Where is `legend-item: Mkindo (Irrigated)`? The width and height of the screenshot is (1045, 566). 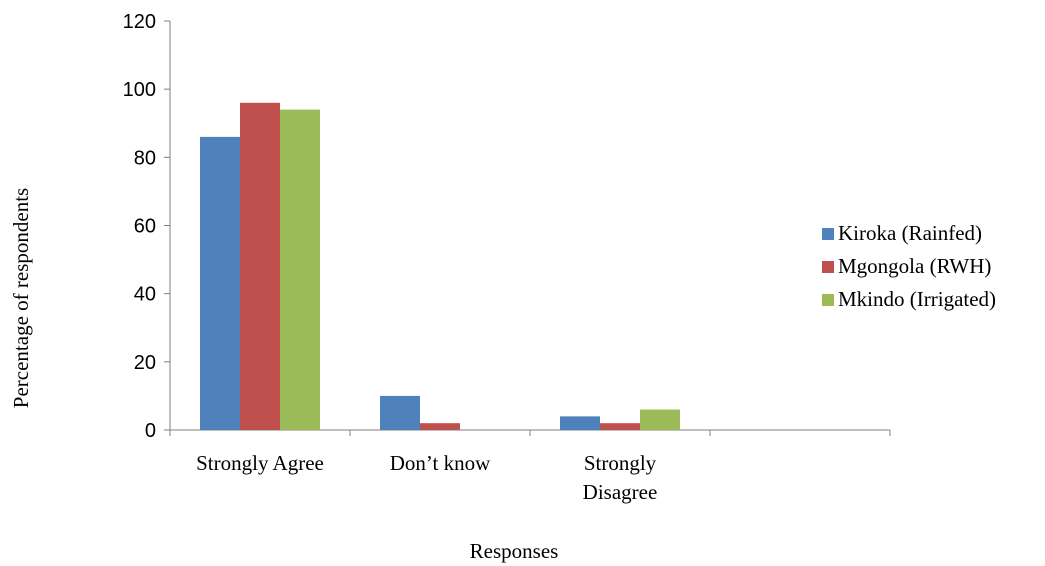 legend-item: Mkindo (Irrigated) is located at coordinates (909, 299).